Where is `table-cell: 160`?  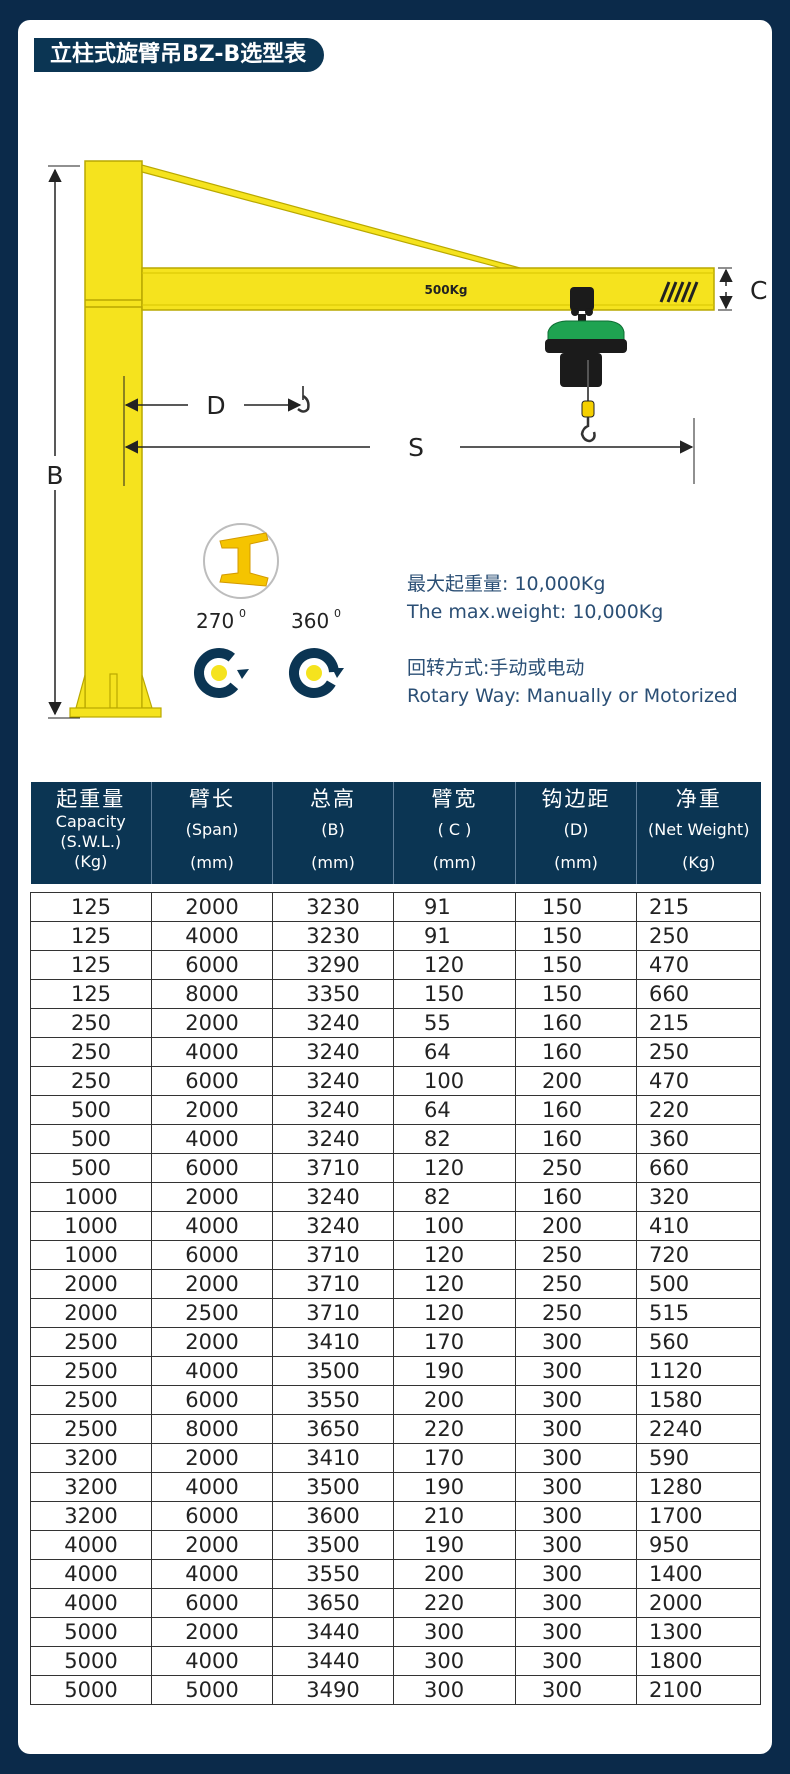 table-cell: 160 is located at coordinates (576, 1139).